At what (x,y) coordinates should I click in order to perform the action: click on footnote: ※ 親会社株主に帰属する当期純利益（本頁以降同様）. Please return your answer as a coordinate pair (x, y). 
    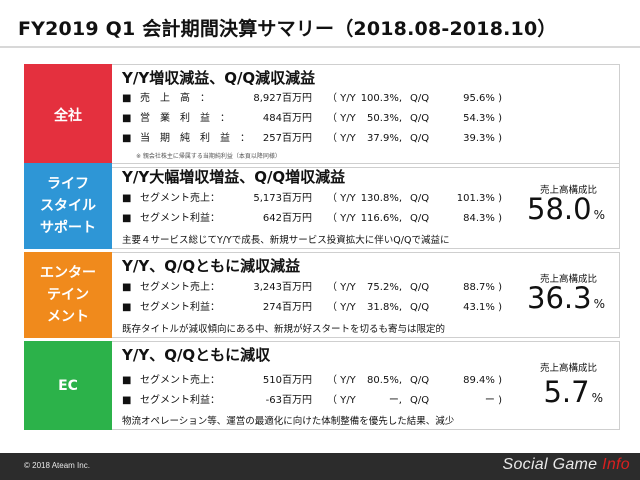
    Looking at the image, I should click on (208, 156).